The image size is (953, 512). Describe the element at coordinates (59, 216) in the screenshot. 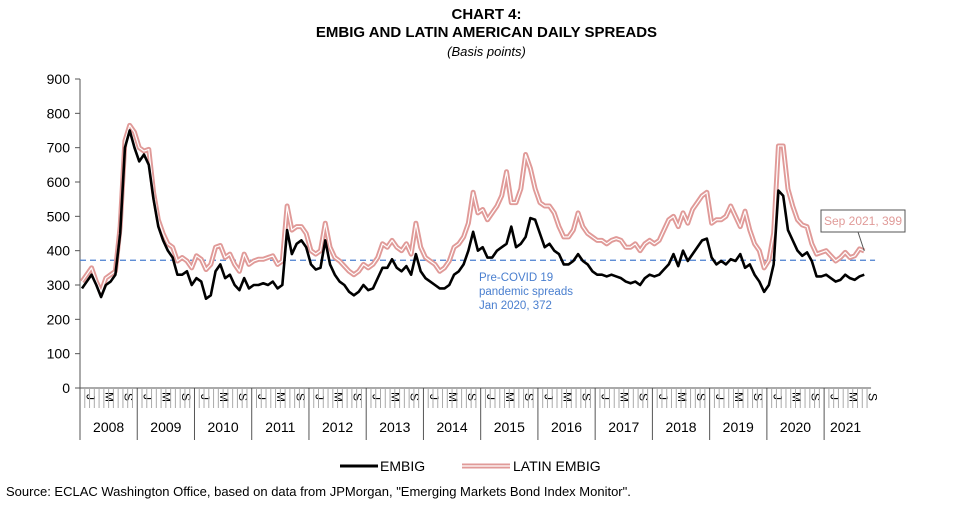

I see `y-tick-label: 500` at that location.